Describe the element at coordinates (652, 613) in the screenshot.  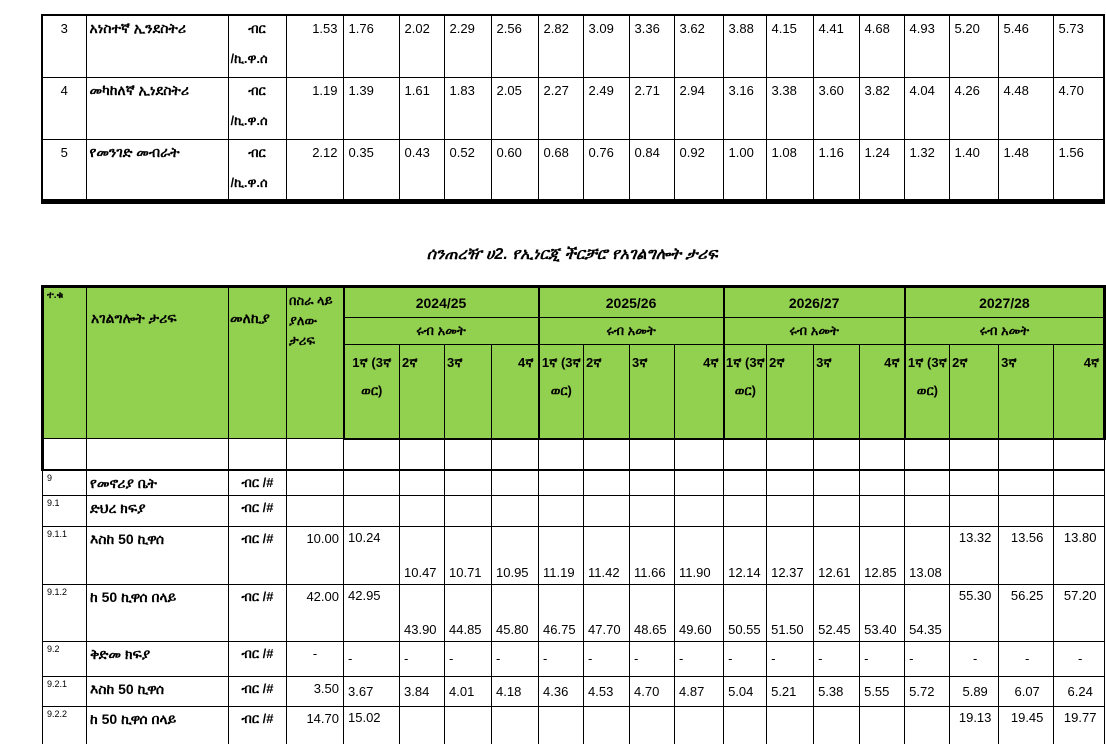
I see `quarter-value: 48.65` at that location.